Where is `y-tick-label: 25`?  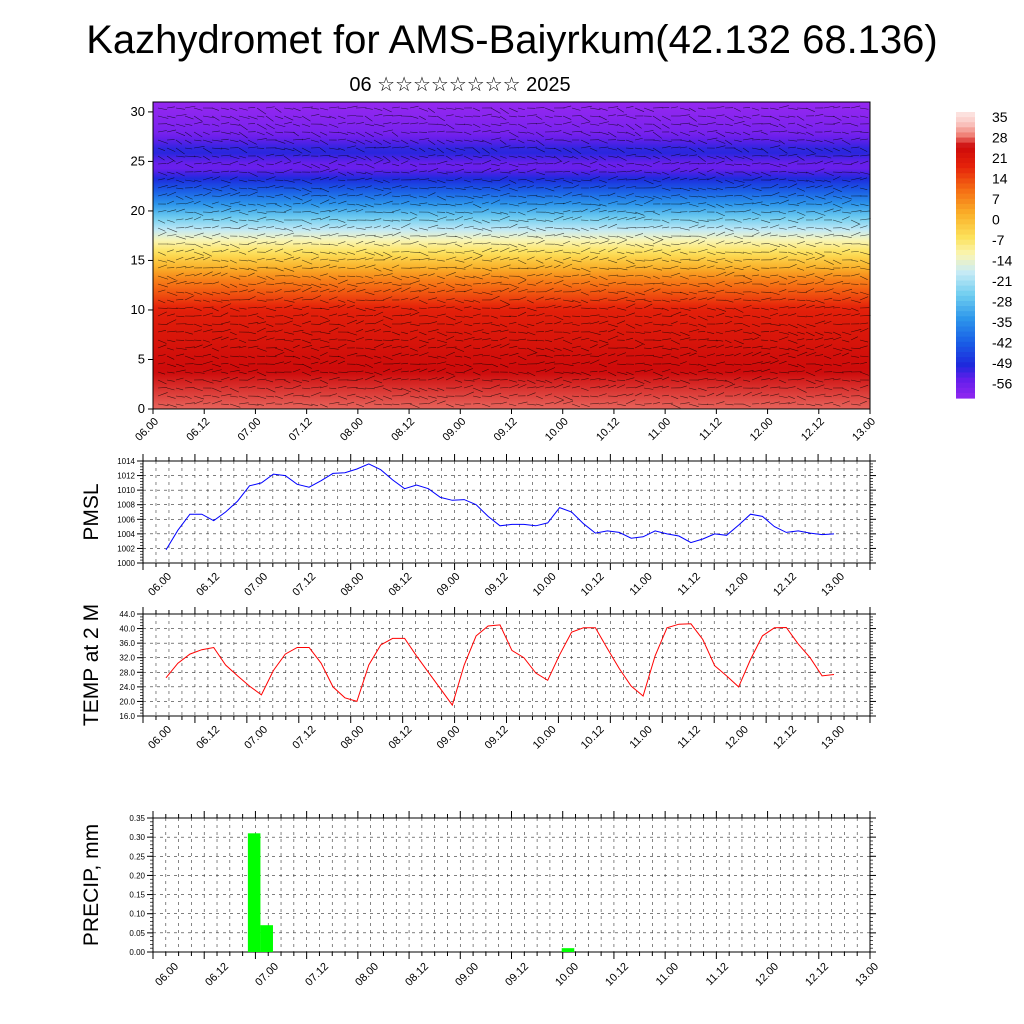
y-tick-label: 25 is located at coordinates (138, 160).